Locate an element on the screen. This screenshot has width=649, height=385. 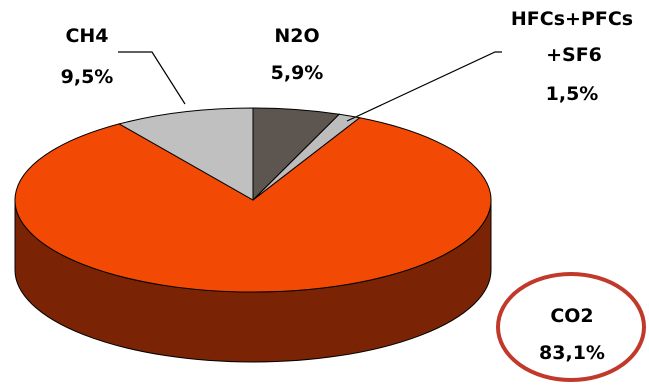
pie-slice-ch4 is located at coordinates (185, 154).